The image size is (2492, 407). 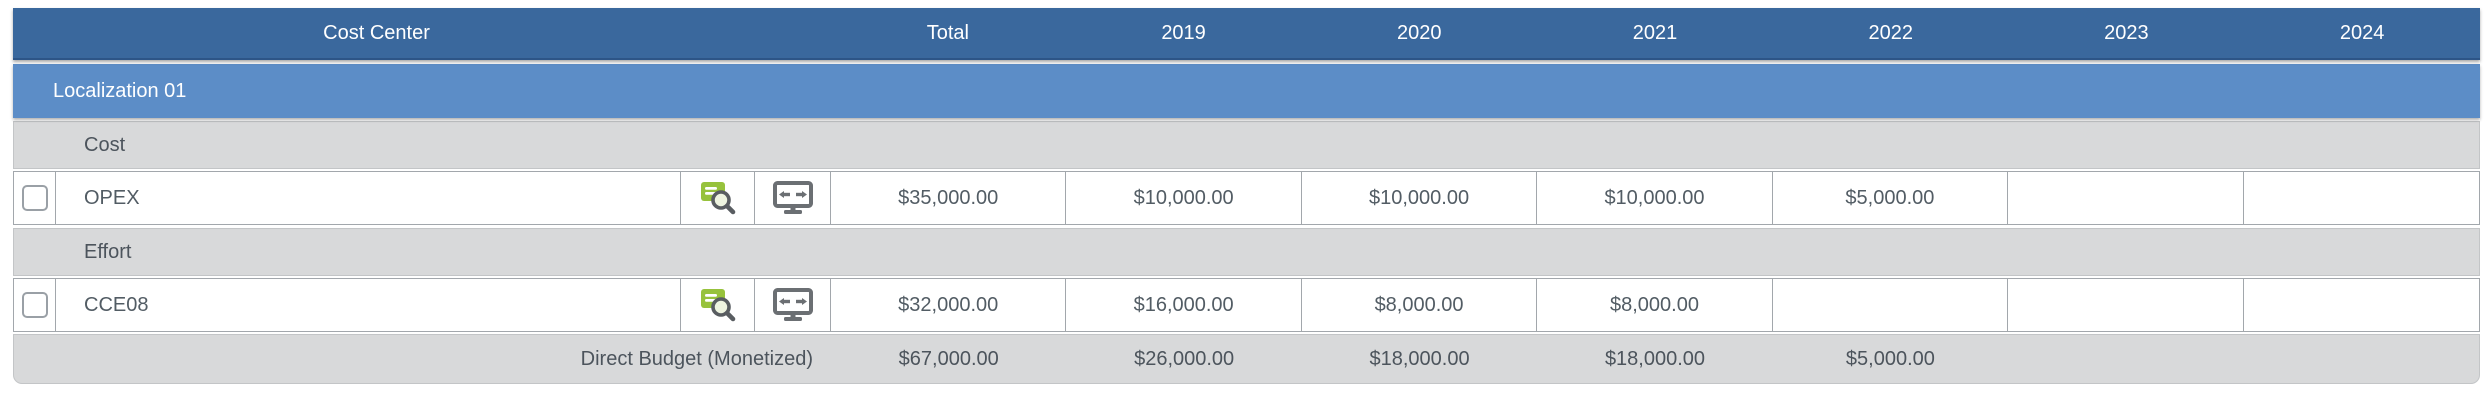 What do you see at coordinates (1655, 32) in the screenshot?
I see `column-header-2021: 2021` at bounding box center [1655, 32].